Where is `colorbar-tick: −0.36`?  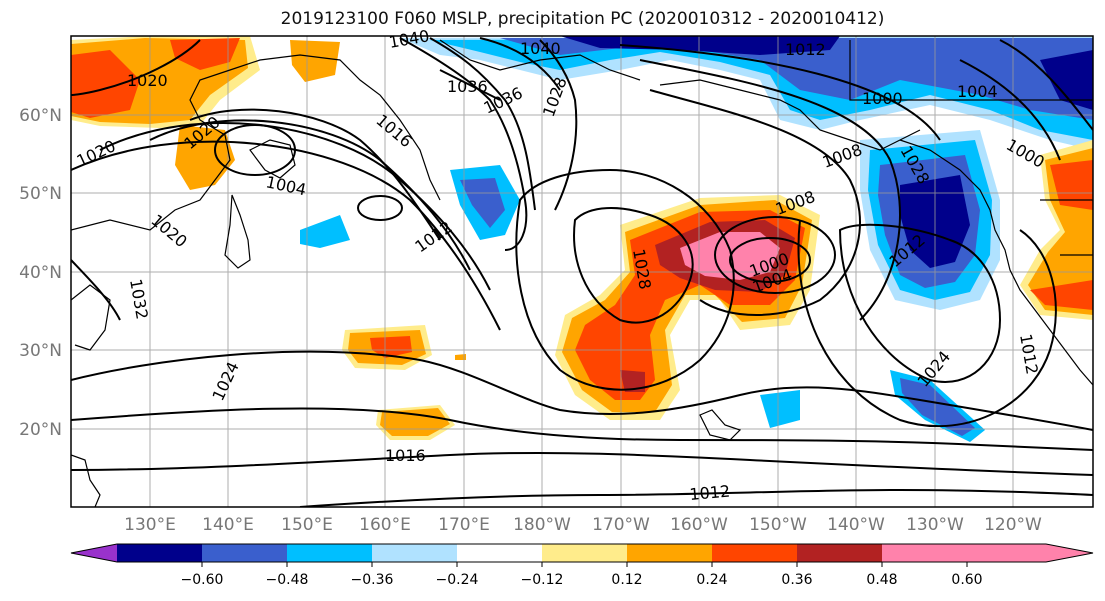 colorbar-tick: −0.36 is located at coordinates (372, 580).